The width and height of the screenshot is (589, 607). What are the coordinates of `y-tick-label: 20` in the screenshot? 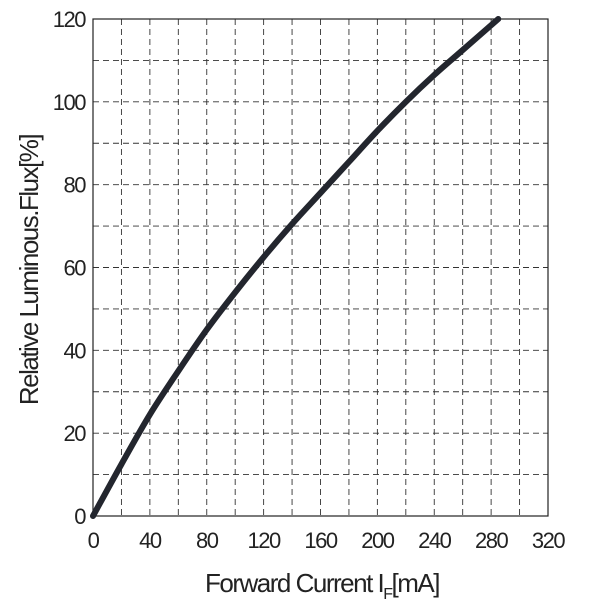 It's located at (75, 433).